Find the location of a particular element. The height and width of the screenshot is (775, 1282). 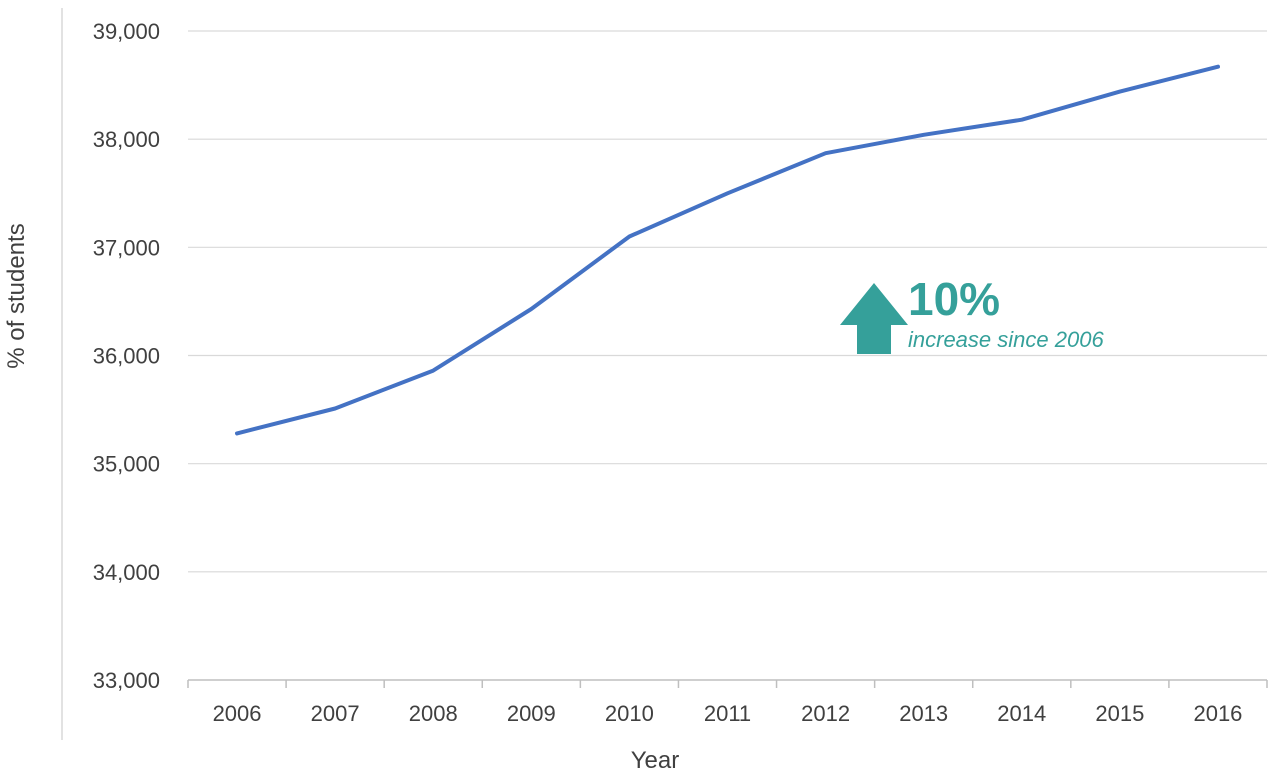

x-tick-label: 2014 is located at coordinates (1021, 713).